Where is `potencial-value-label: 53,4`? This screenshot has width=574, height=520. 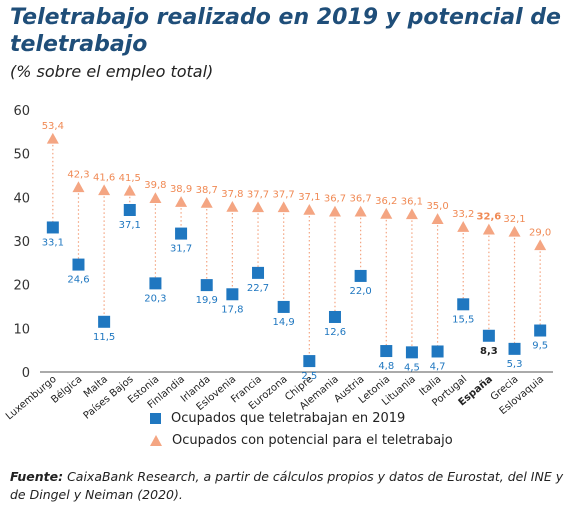
potencial-value-label: 53,4 is located at coordinates (53, 126).